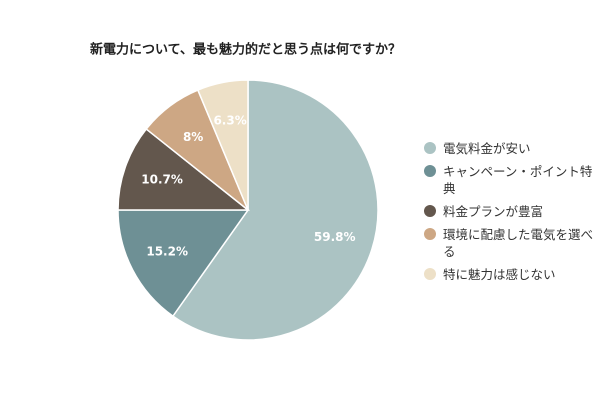  I want to click on legend-item: 特に魅力は感じない, so click(510, 274).